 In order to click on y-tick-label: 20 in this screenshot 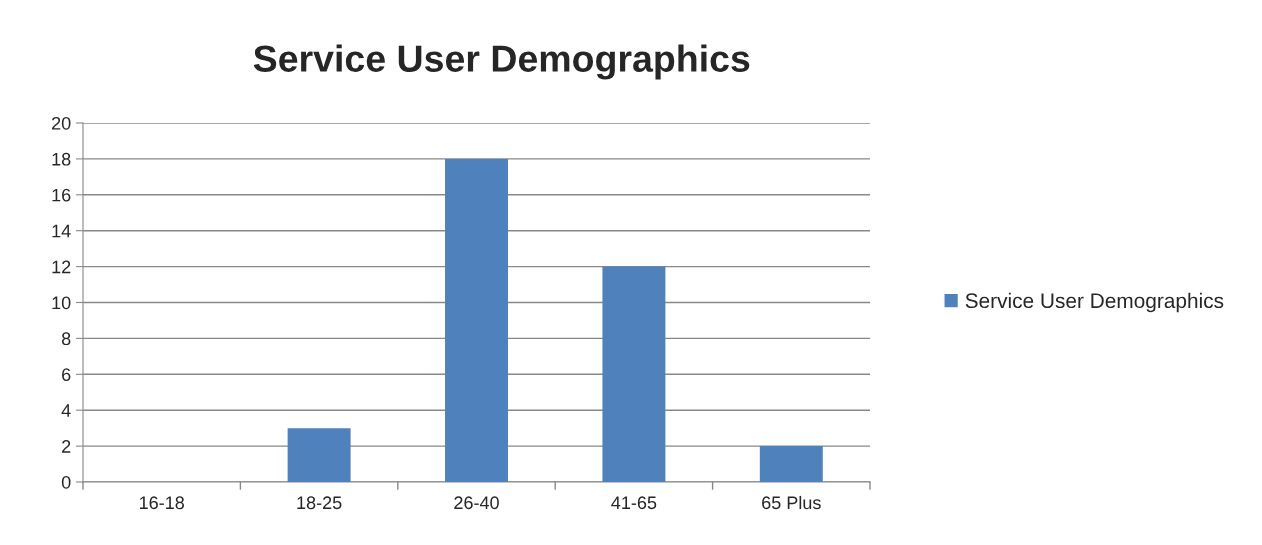, I will do `click(61, 123)`.